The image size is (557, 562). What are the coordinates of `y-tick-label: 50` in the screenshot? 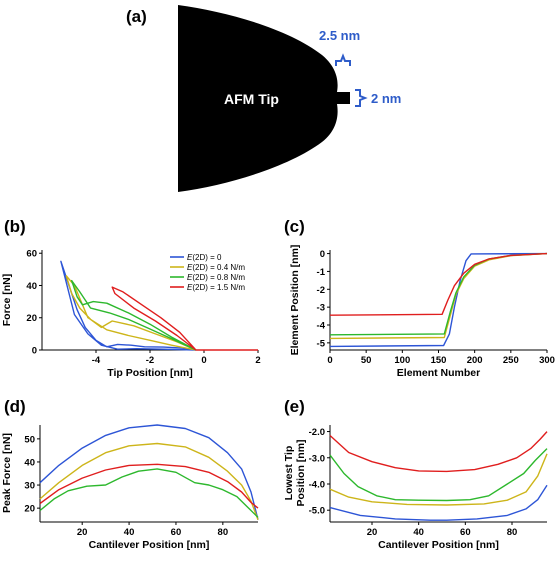 It's located at (29, 439).